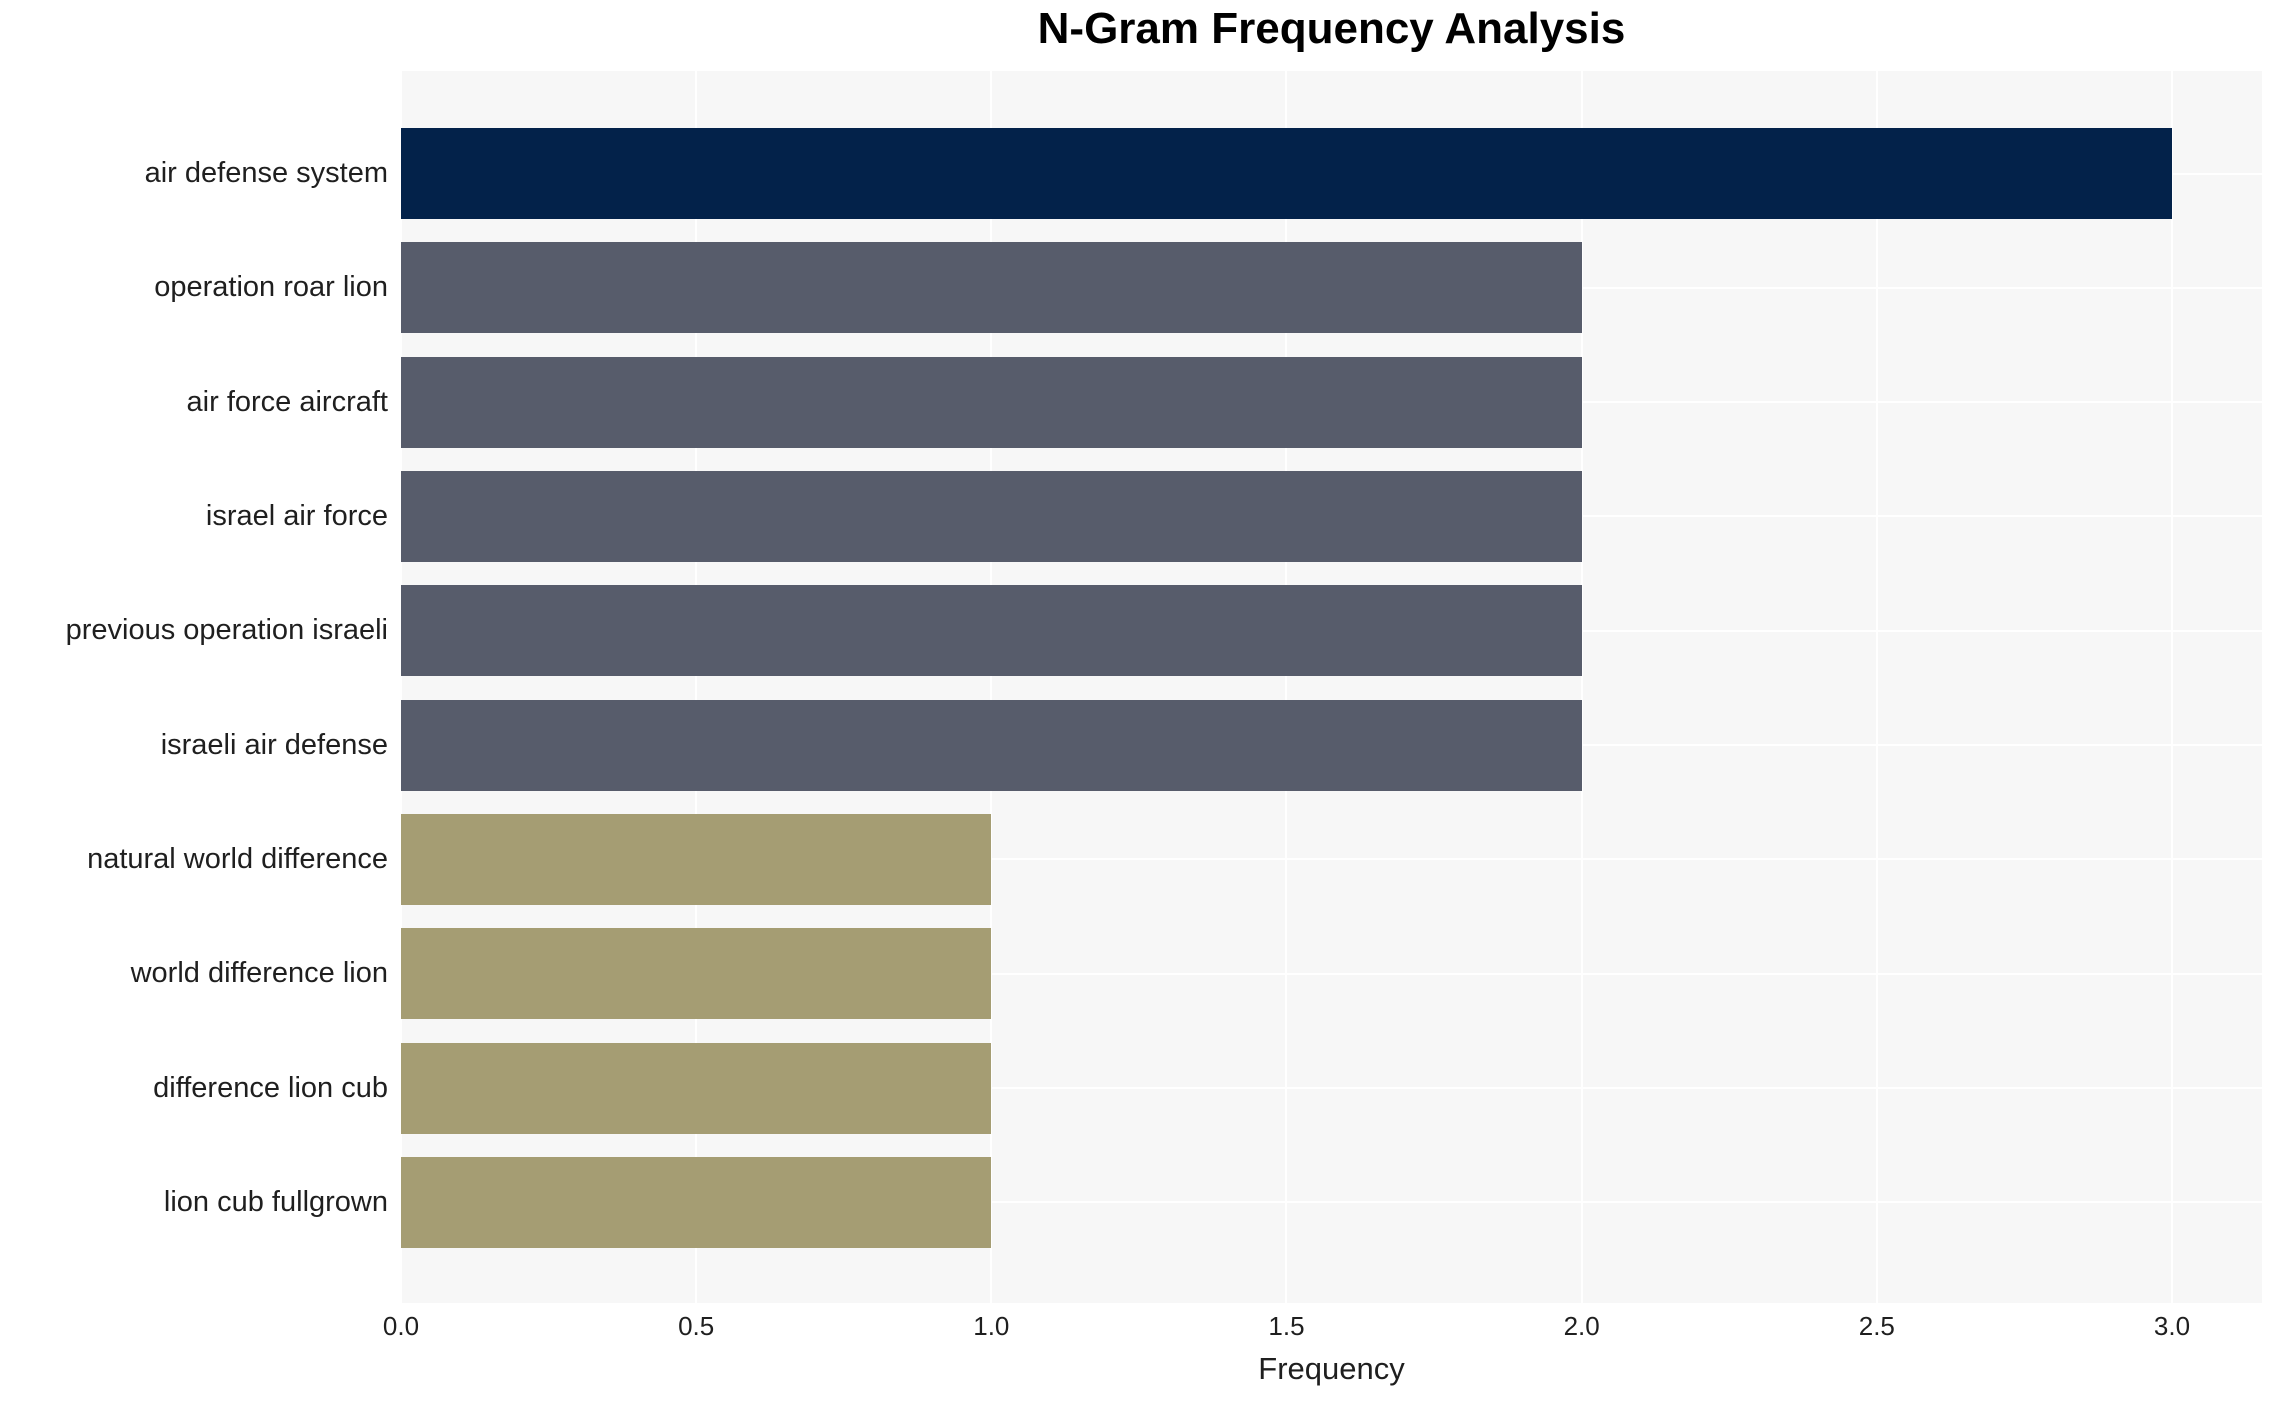  What do you see at coordinates (2172, 1326) in the screenshot?
I see `x-tick-label: 3.0` at bounding box center [2172, 1326].